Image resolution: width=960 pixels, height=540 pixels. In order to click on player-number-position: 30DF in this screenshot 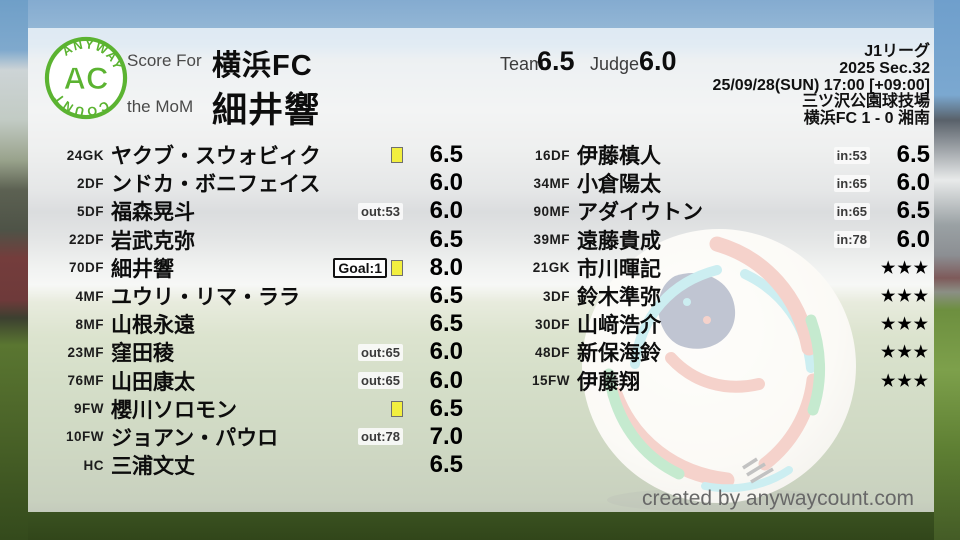, I will do `click(552, 324)`.